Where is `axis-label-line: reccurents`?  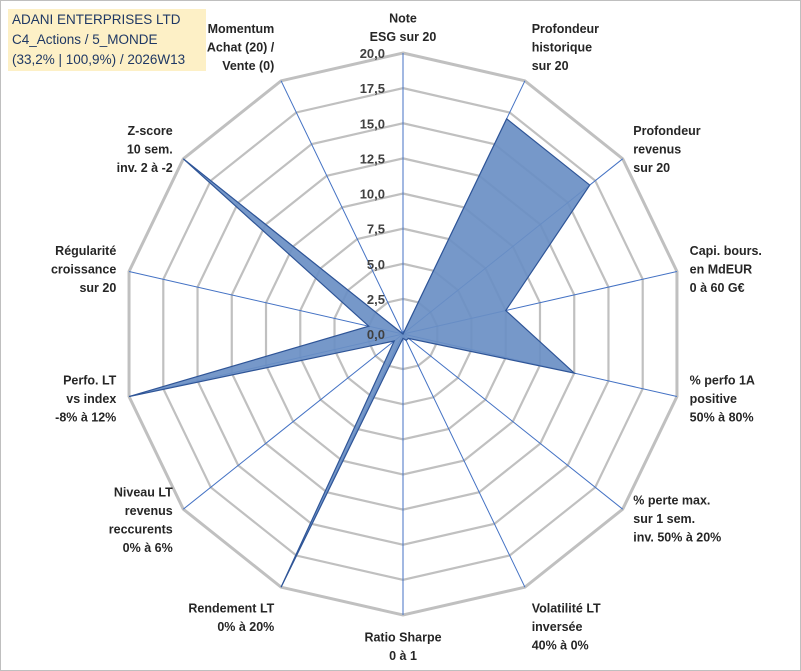
axis-label-line: reccurents is located at coordinates (141, 529).